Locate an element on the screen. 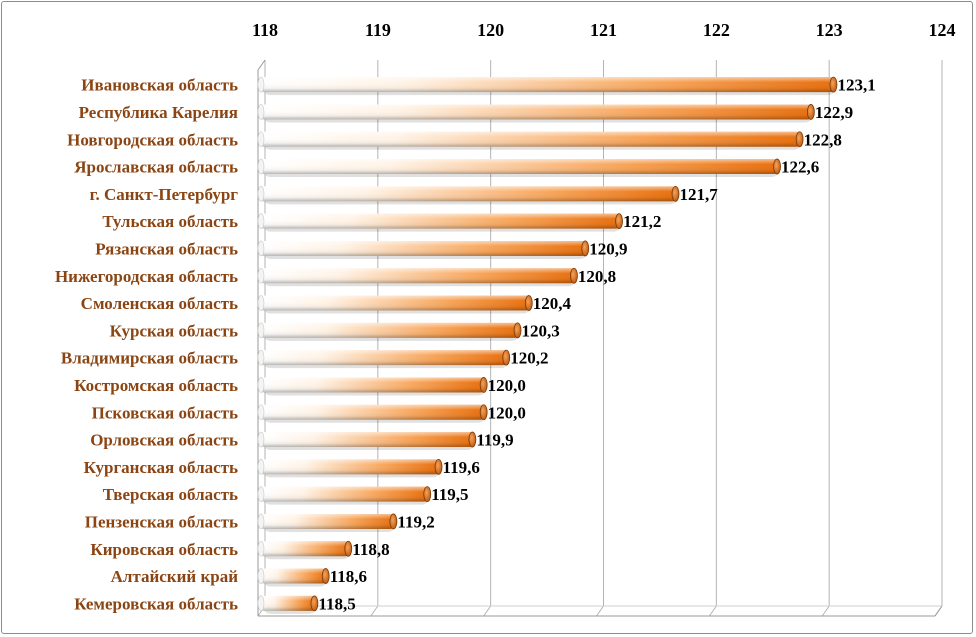 This screenshot has width=976, height=637. value-label: 121,2 is located at coordinates (642, 221).